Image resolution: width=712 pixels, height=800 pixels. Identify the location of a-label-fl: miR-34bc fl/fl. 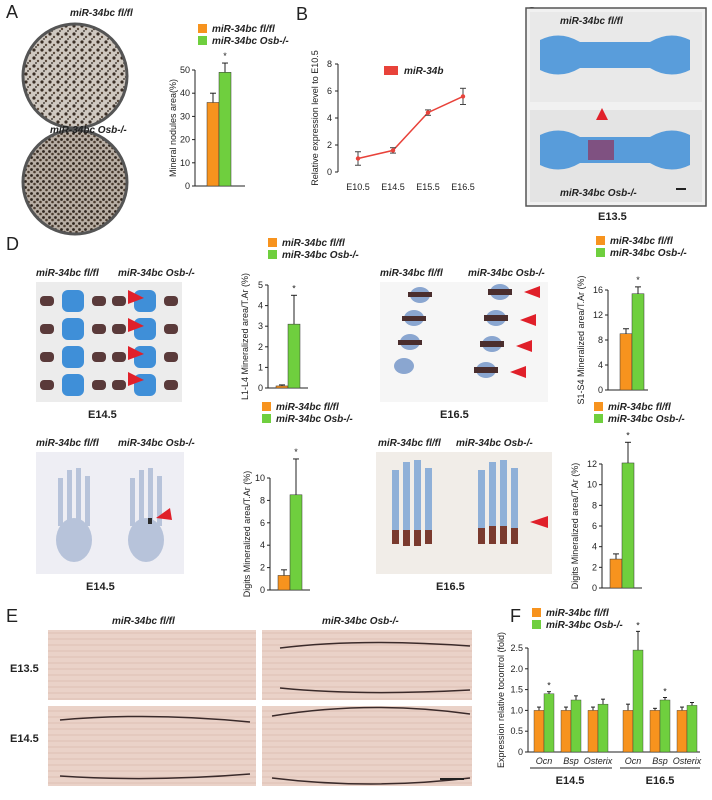
(101, 13).